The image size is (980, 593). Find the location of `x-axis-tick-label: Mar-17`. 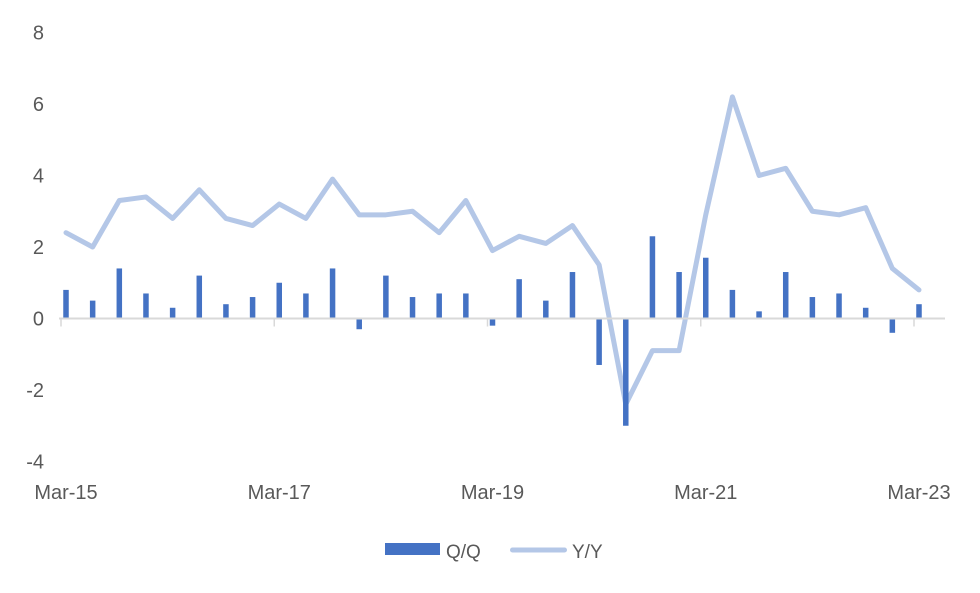

x-axis-tick-label: Mar-17 is located at coordinates (279, 493).